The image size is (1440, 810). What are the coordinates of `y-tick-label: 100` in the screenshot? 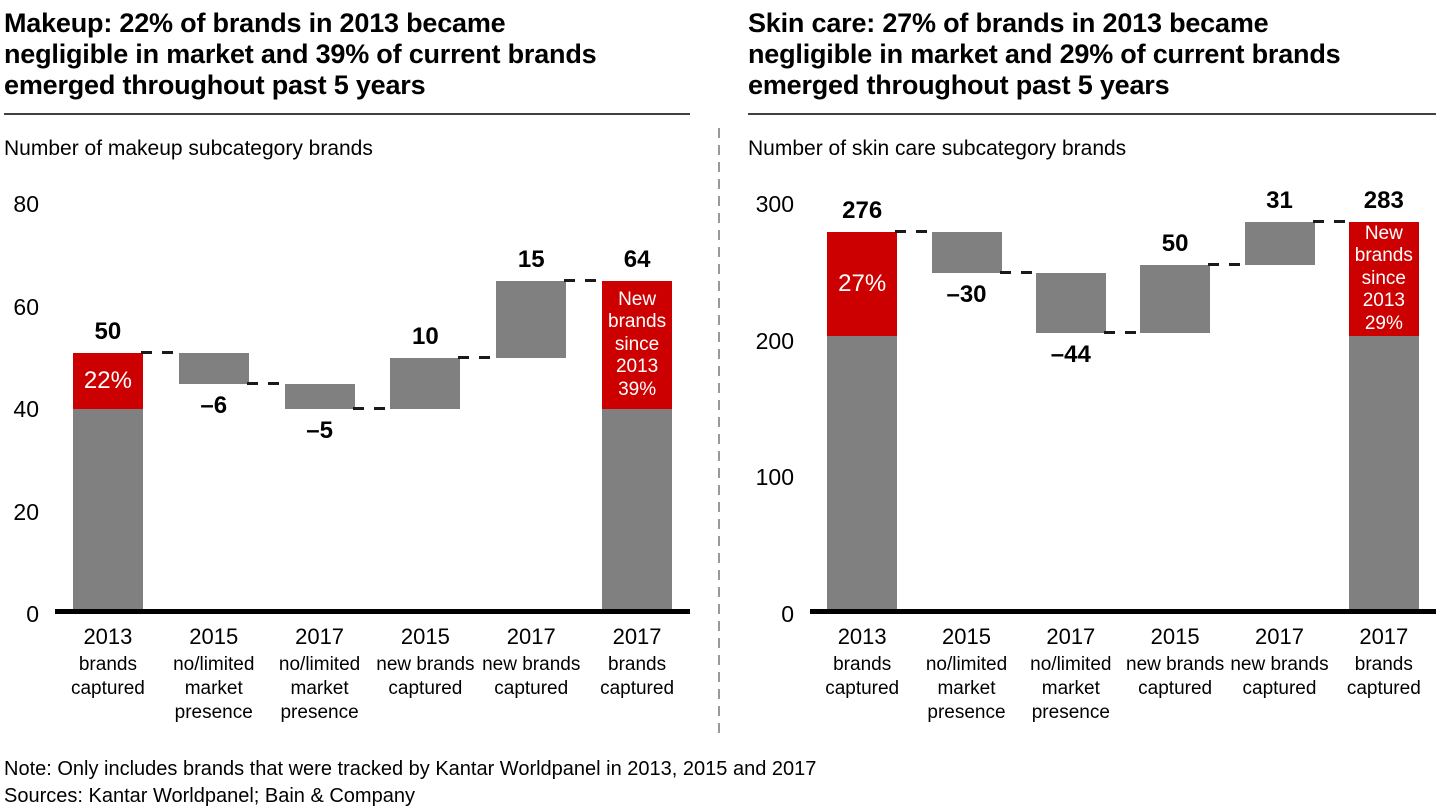 It's located at (774, 477).